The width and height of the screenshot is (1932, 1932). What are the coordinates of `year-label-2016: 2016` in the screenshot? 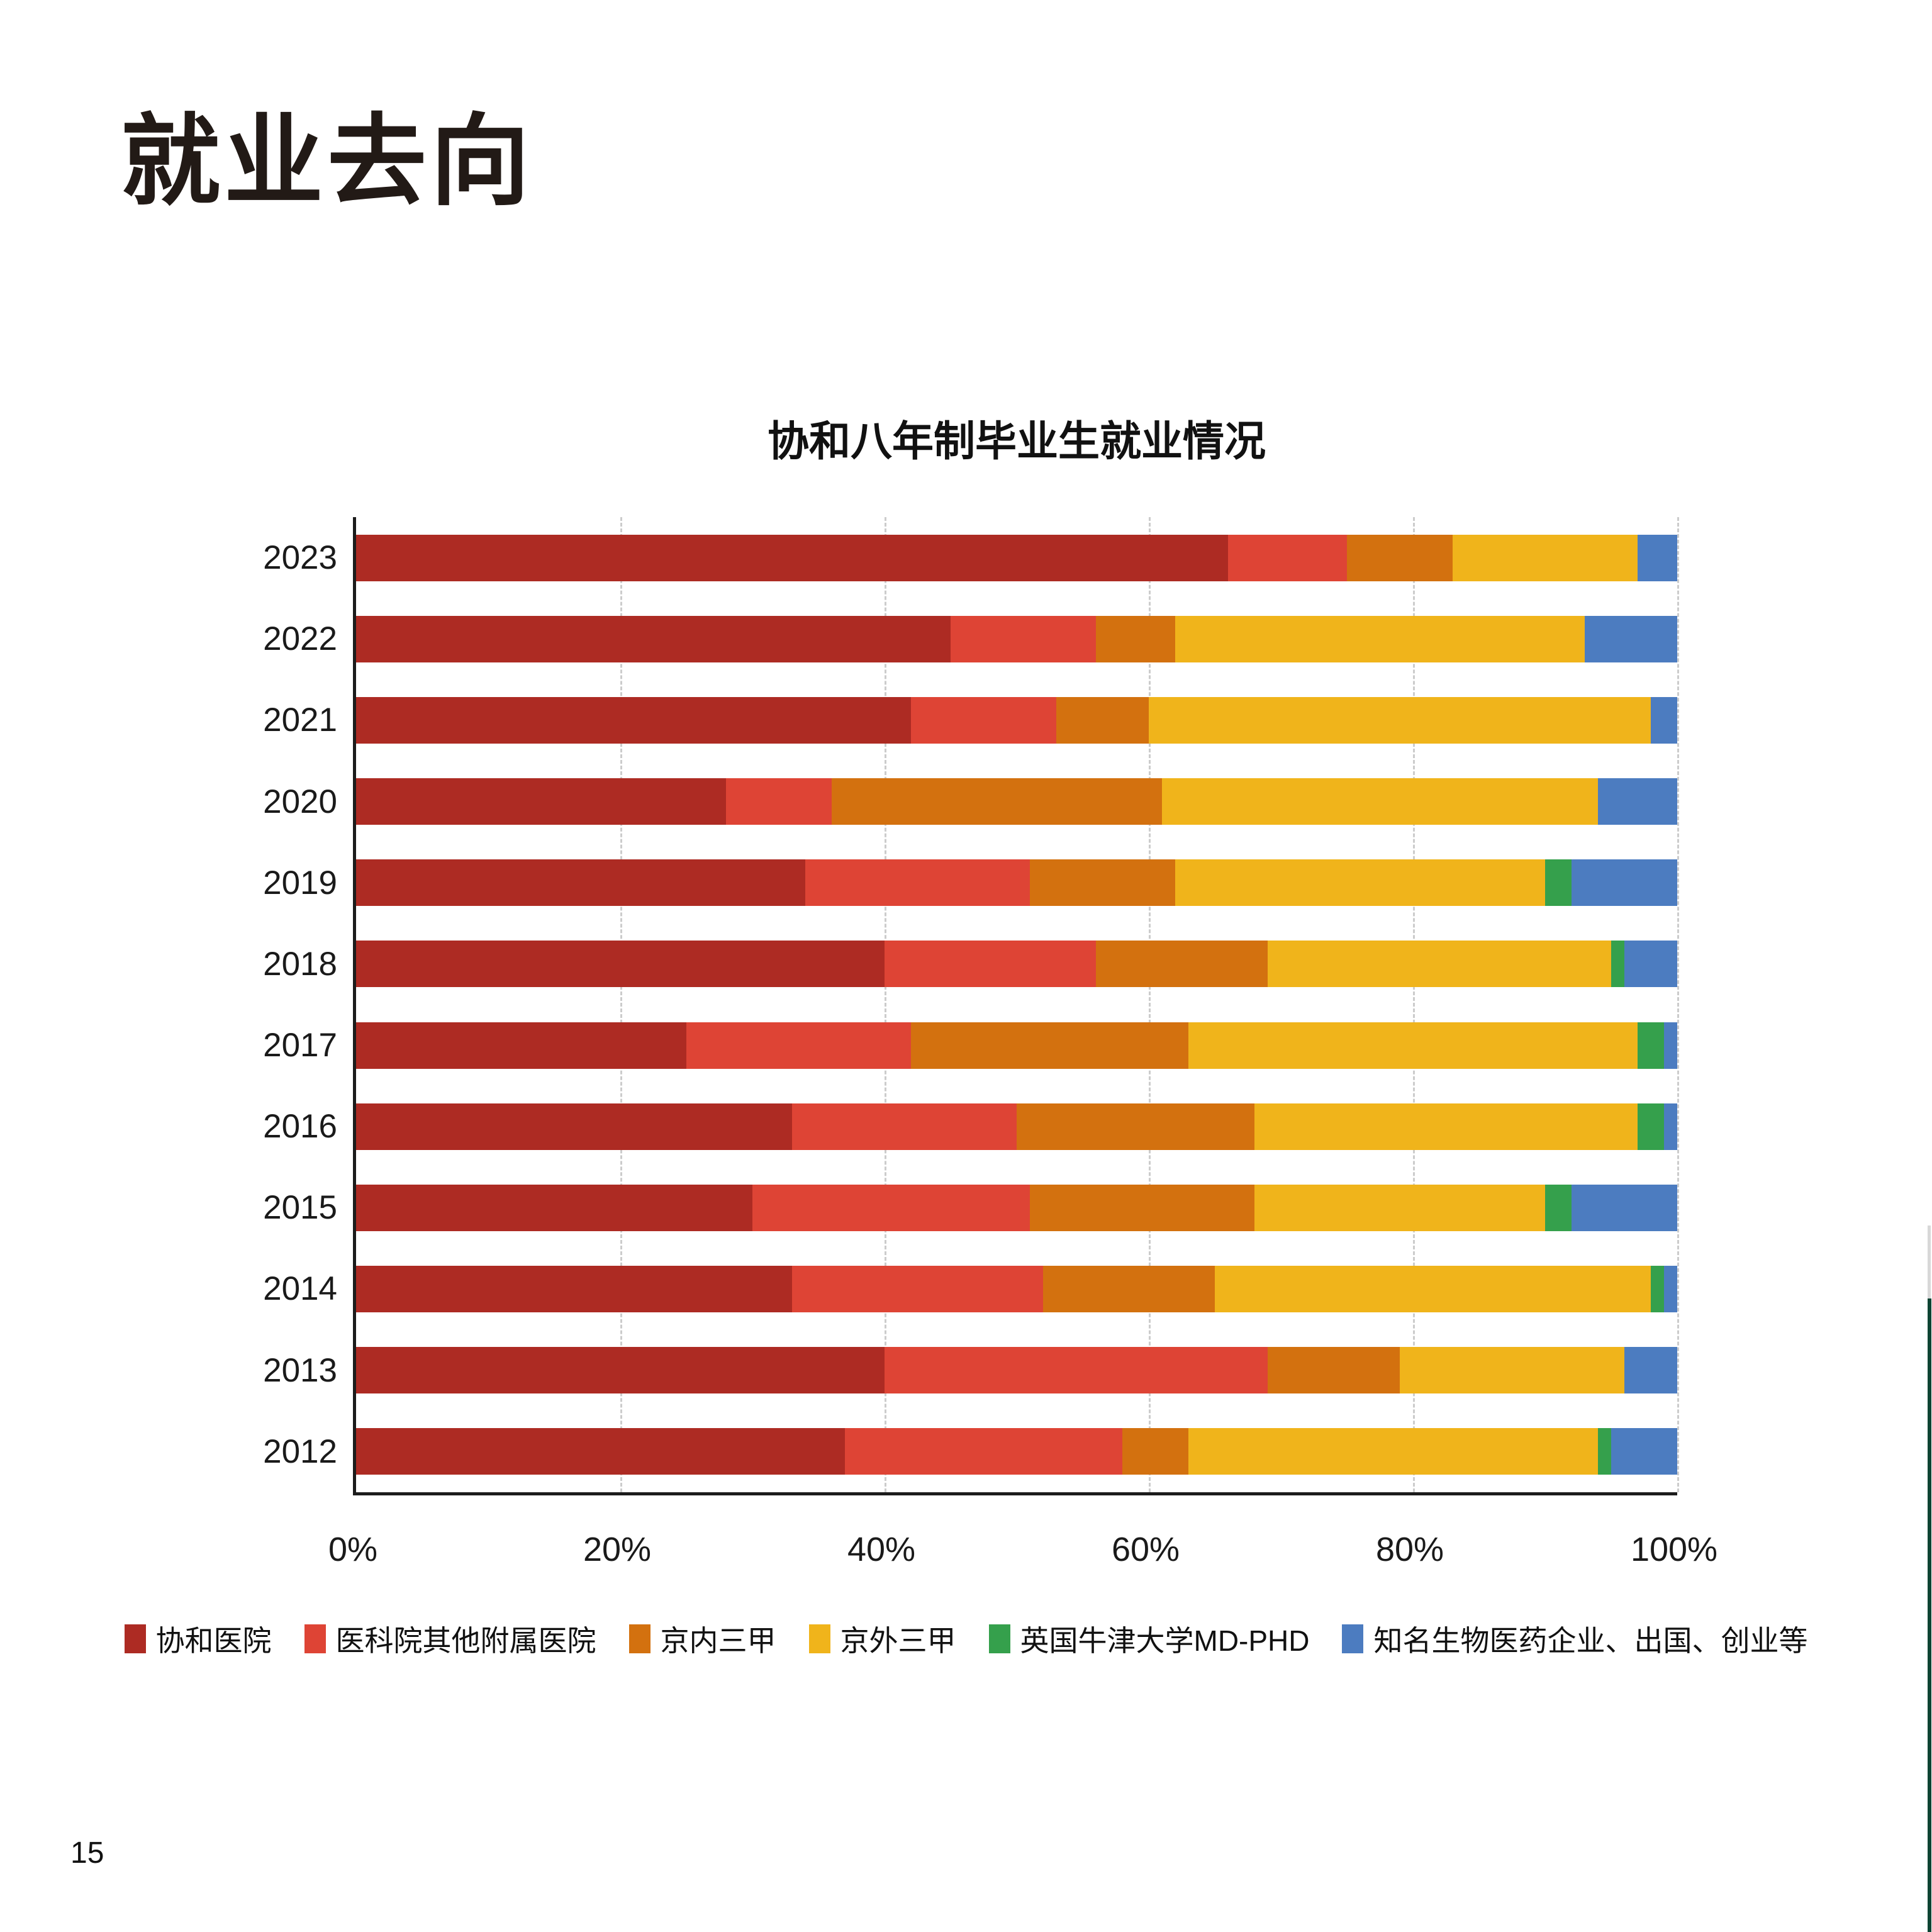 It's located at (300, 1127).